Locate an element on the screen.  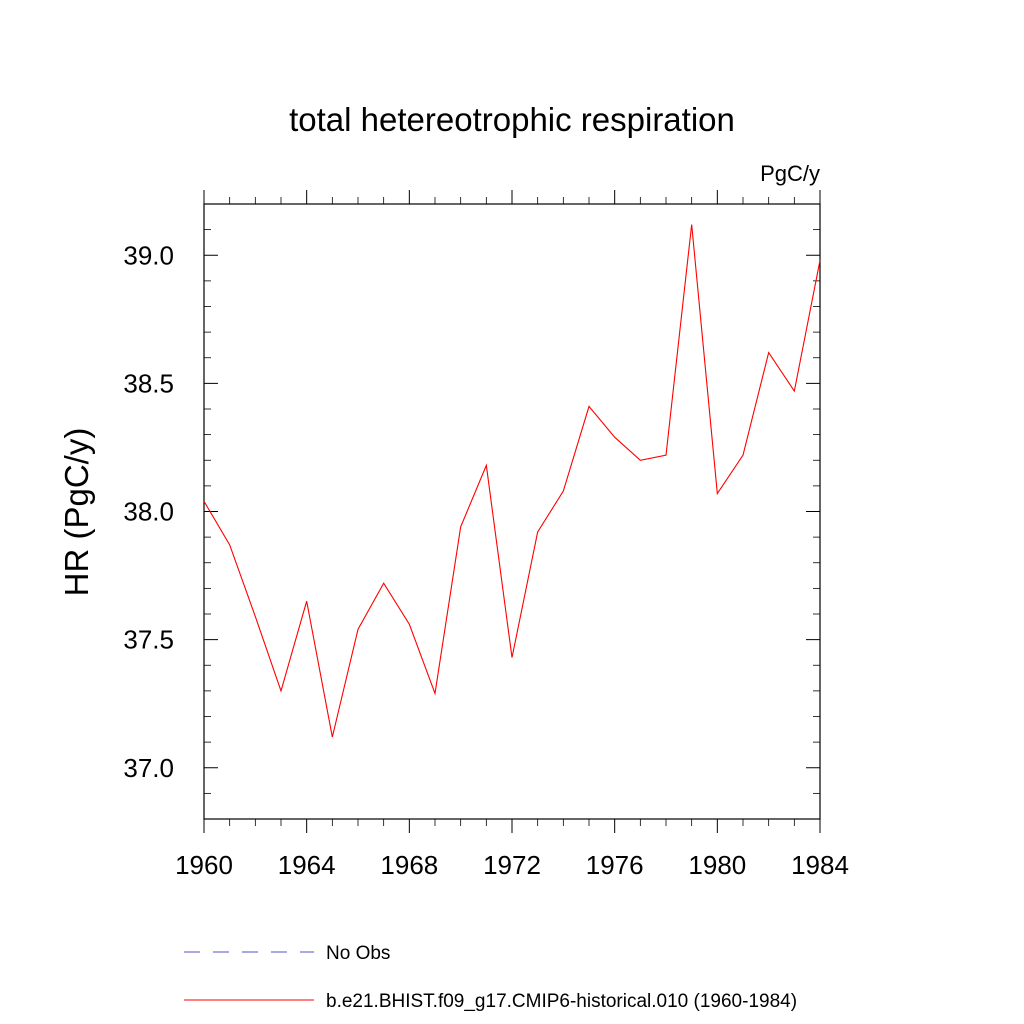
y-axis-label: HR (PgC/y) is located at coordinates (76, 512).